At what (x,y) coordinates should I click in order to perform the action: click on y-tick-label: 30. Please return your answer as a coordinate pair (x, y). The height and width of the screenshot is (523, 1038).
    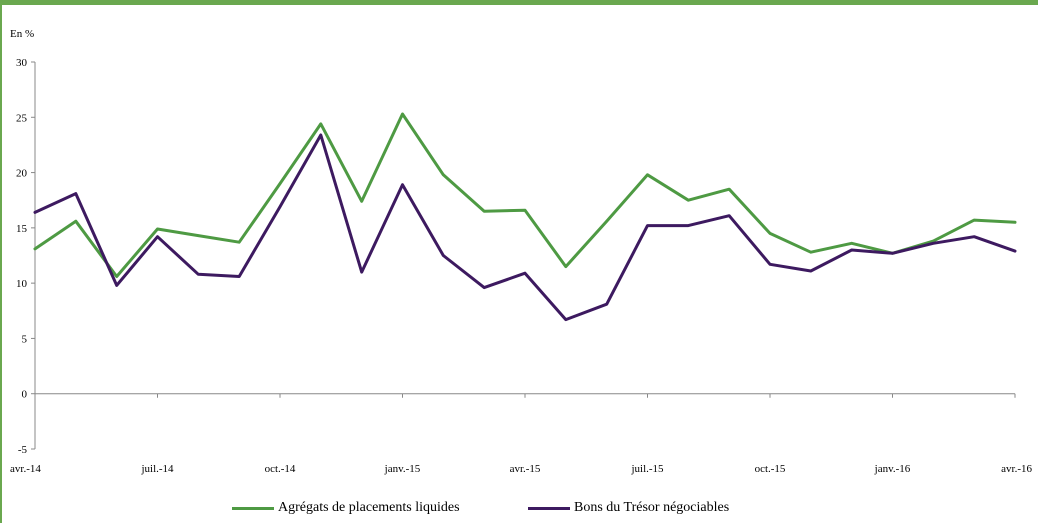
    Looking at the image, I should click on (22, 63).